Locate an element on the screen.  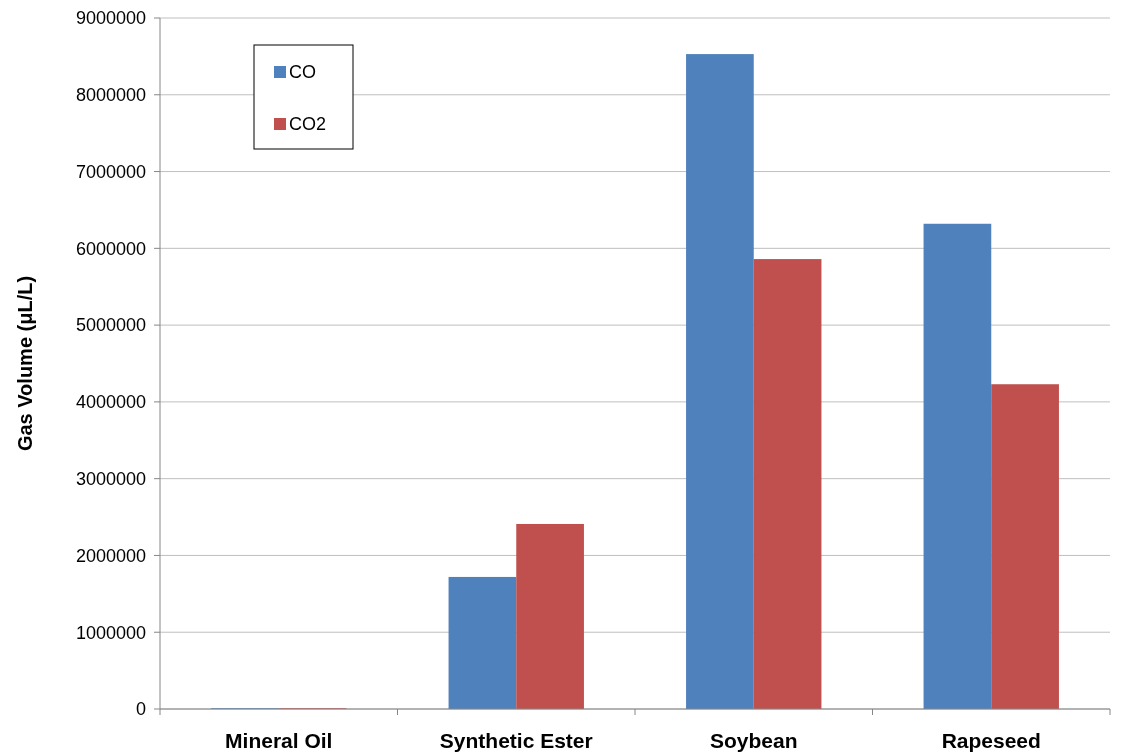
x-tick-label: Soybean is located at coordinates (753, 740).